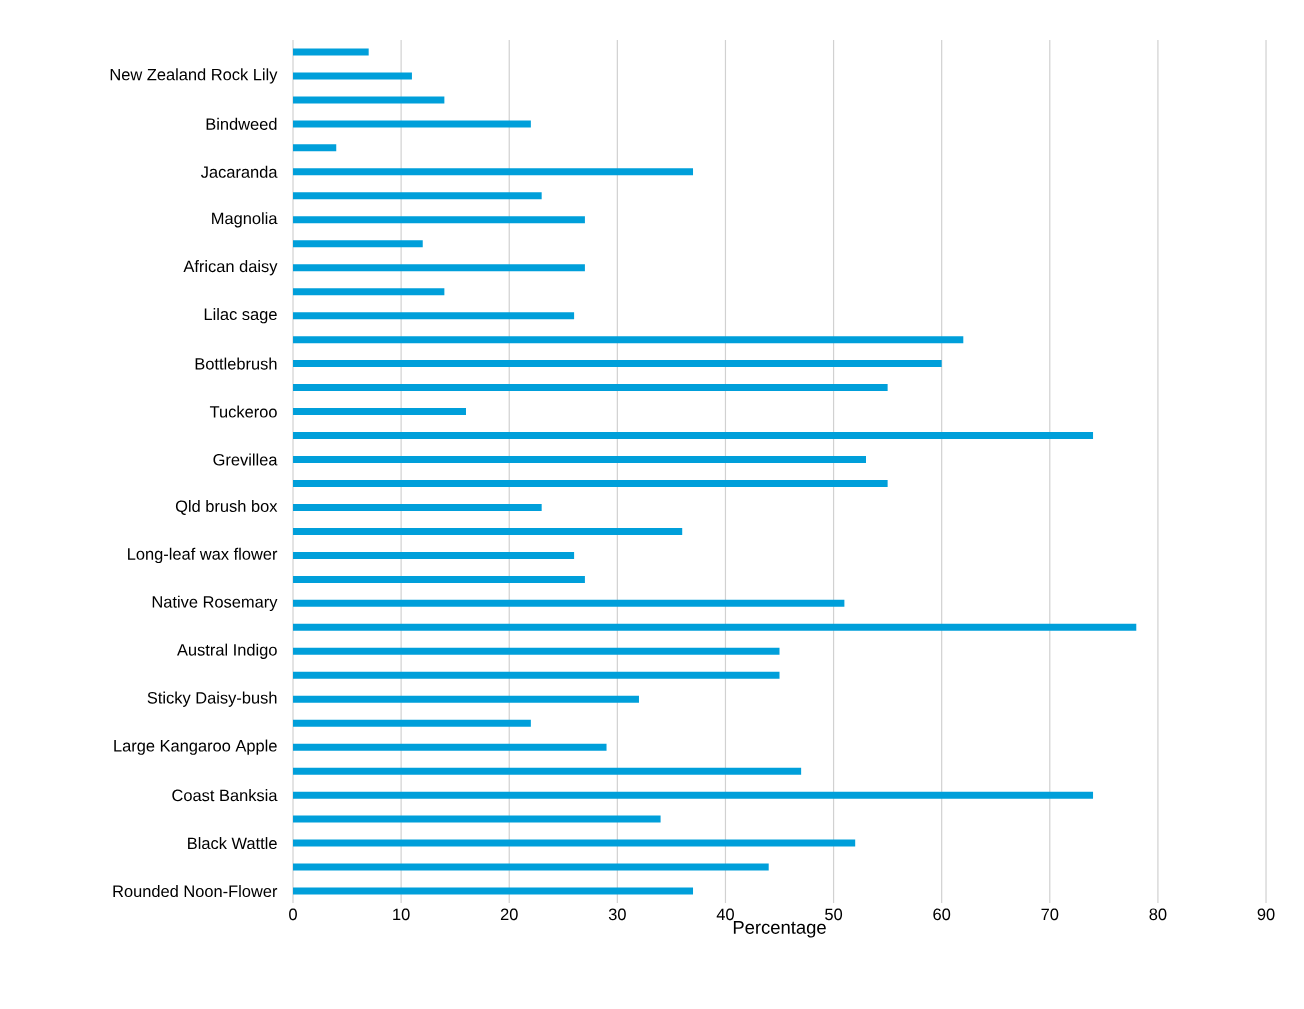 This screenshot has height=1009, width=1304. What do you see at coordinates (203, 555) in the screenshot?
I see `y-tick-label: Long-leaf wax flower` at bounding box center [203, 555].